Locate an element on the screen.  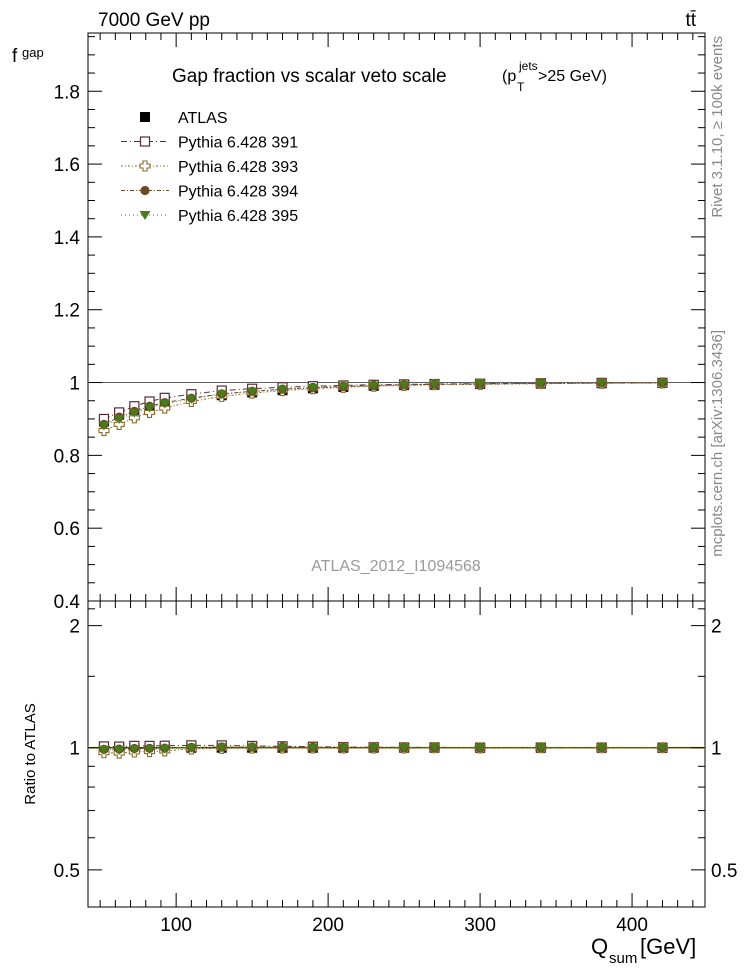
ylabel-main: f is located at coordinates (15, 56).